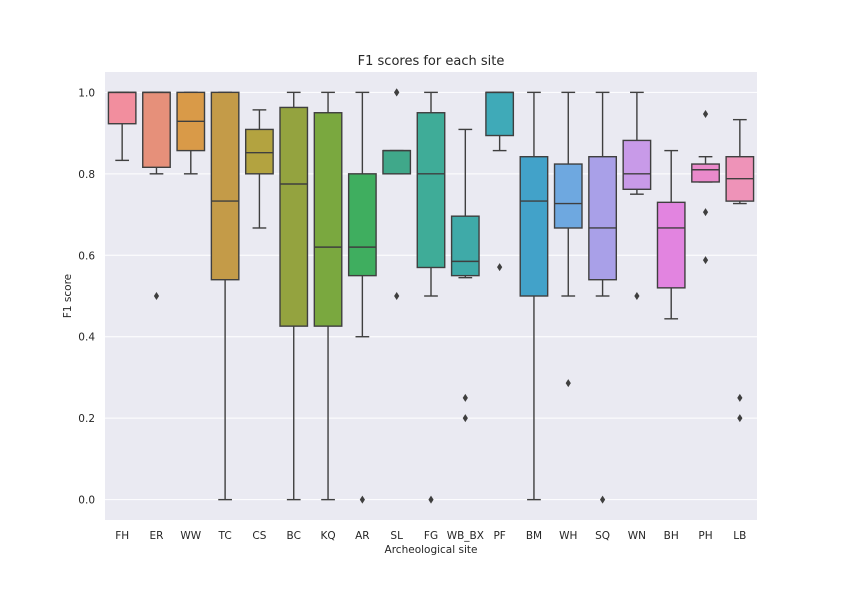 The image size is (842, 595). I want to click on y-tick-label: 0.6, so click(86, 256).